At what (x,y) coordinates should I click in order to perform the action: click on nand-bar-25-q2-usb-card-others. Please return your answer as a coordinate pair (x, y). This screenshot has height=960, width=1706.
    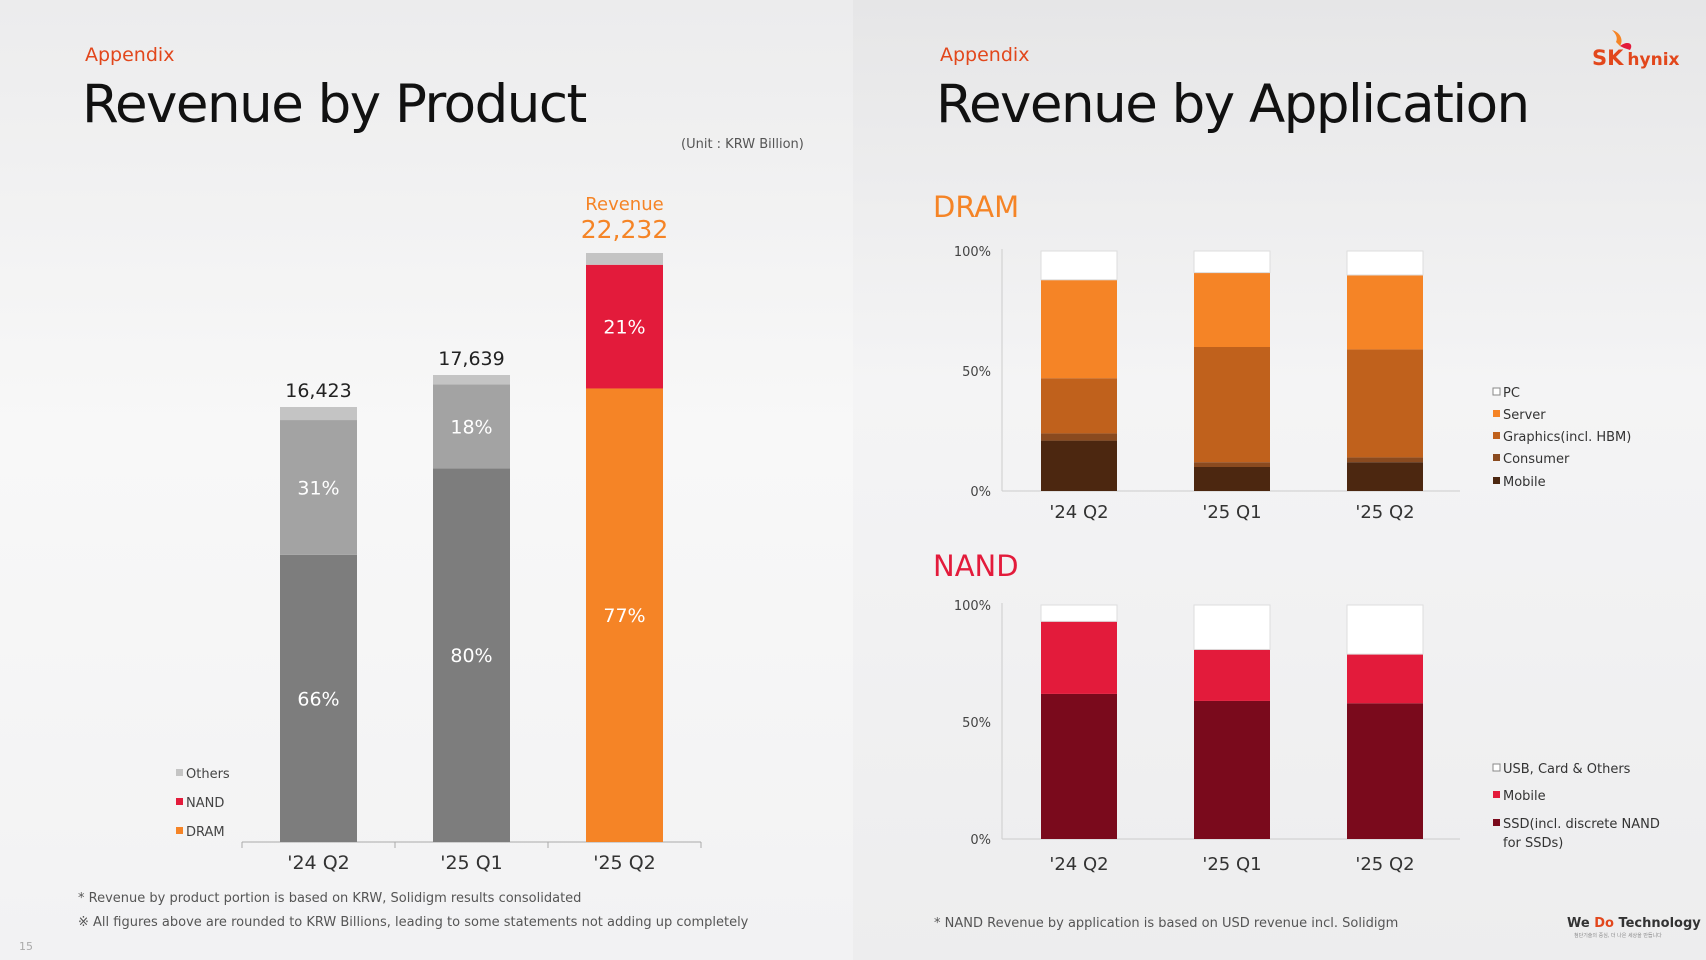
    Looking at the image, I should click on (1385, 629).